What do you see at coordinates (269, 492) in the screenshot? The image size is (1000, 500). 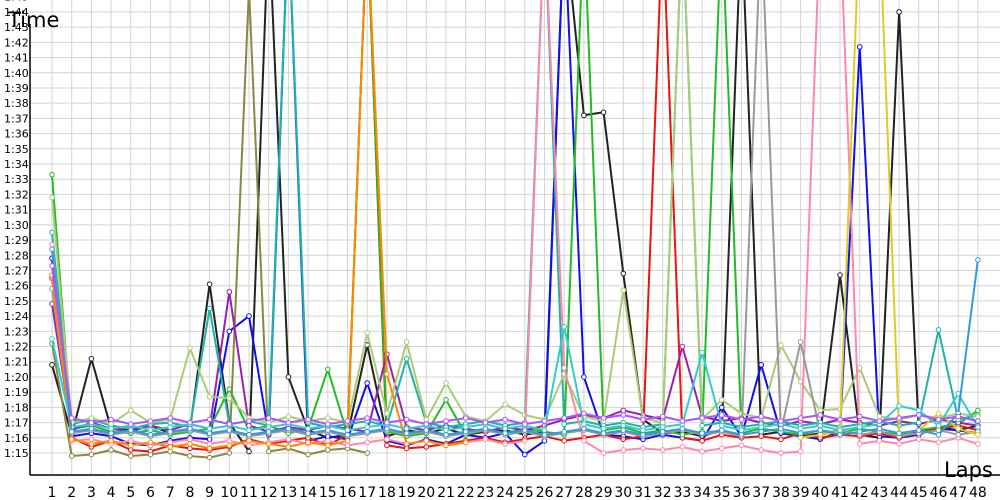 I see `x-tick-label: 12` at bounding box center [269, 492].